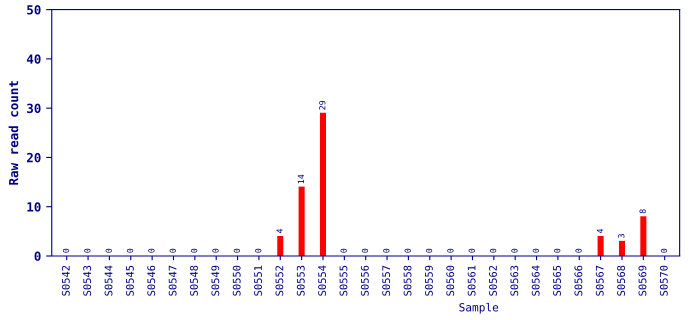 The height and width of the screenshot is (320, 690). Describe the element at coordinates (301, 179) in the screenshot. I see `data-label: 14` at that location.